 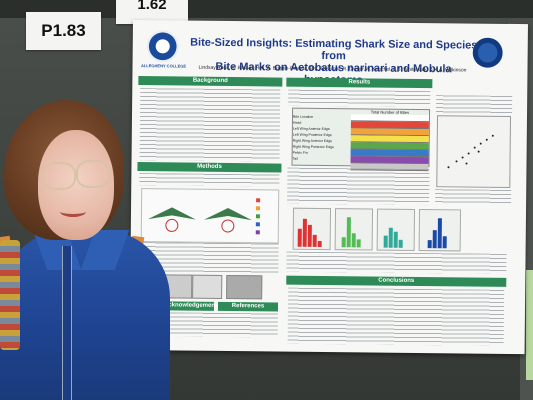 I want to click on methods-text, so click(x=209, y=180).